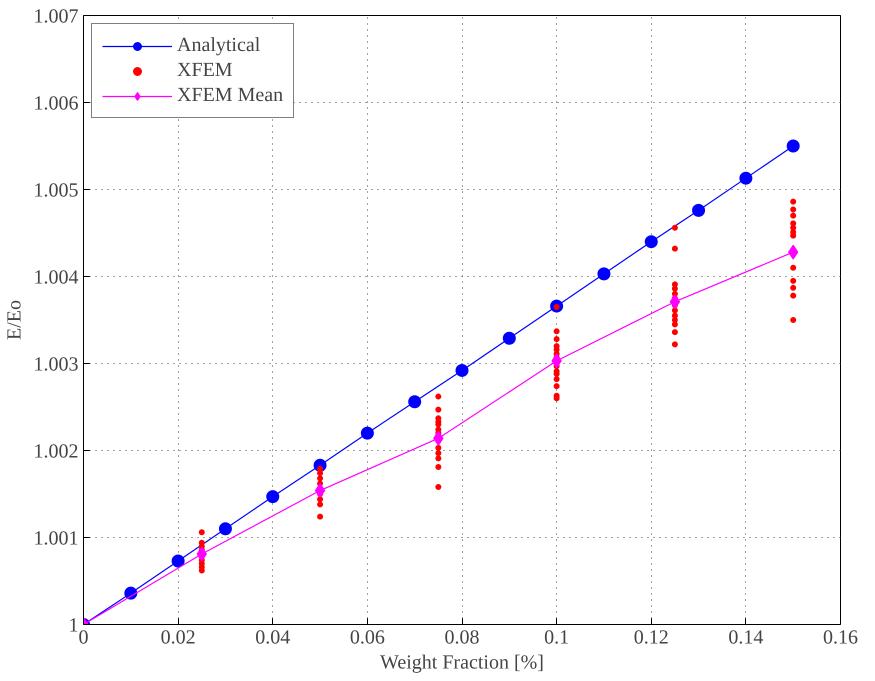 The width and height of the screenshot is (875, 681). What do you see at coordinates (462, 637) in the screenshot?
I see `x-tick-label: 0.08` at bounding box center [462, 637].